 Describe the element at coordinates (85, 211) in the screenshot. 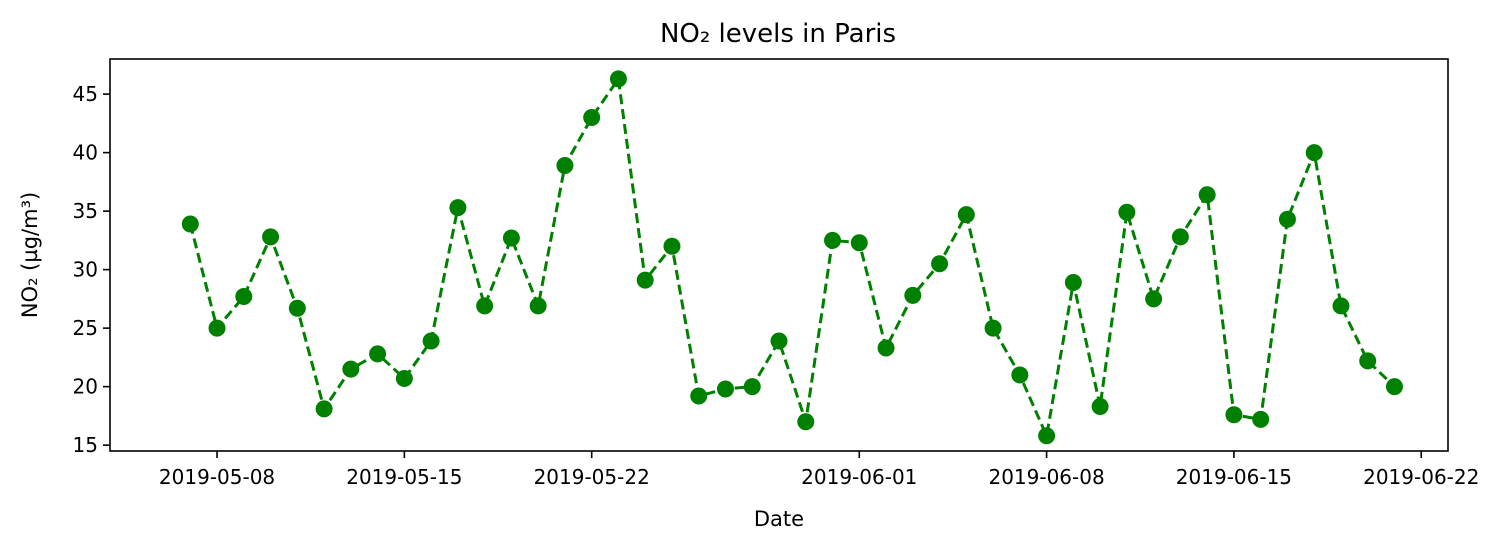

I see `y-tick-label: 35` at that location.